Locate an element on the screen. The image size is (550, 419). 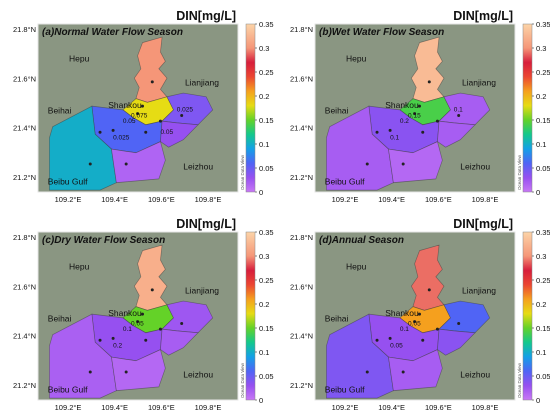
panel-title: (c)Dry Water Flow Season is located at coordinates (103, 240).